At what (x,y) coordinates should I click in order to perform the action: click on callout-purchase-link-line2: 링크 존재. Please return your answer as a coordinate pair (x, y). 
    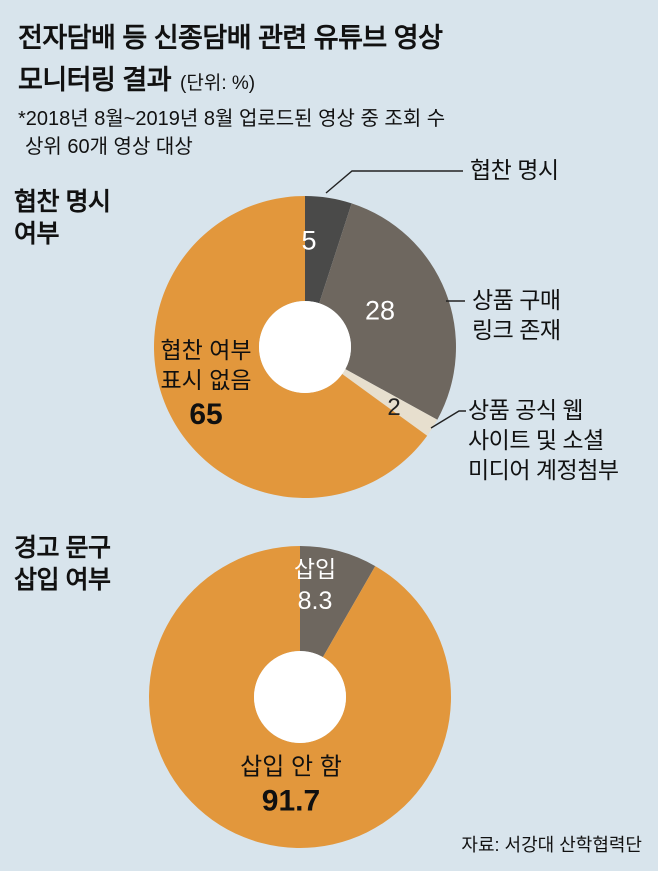
    Looking at the image, I should click on (516, 329).